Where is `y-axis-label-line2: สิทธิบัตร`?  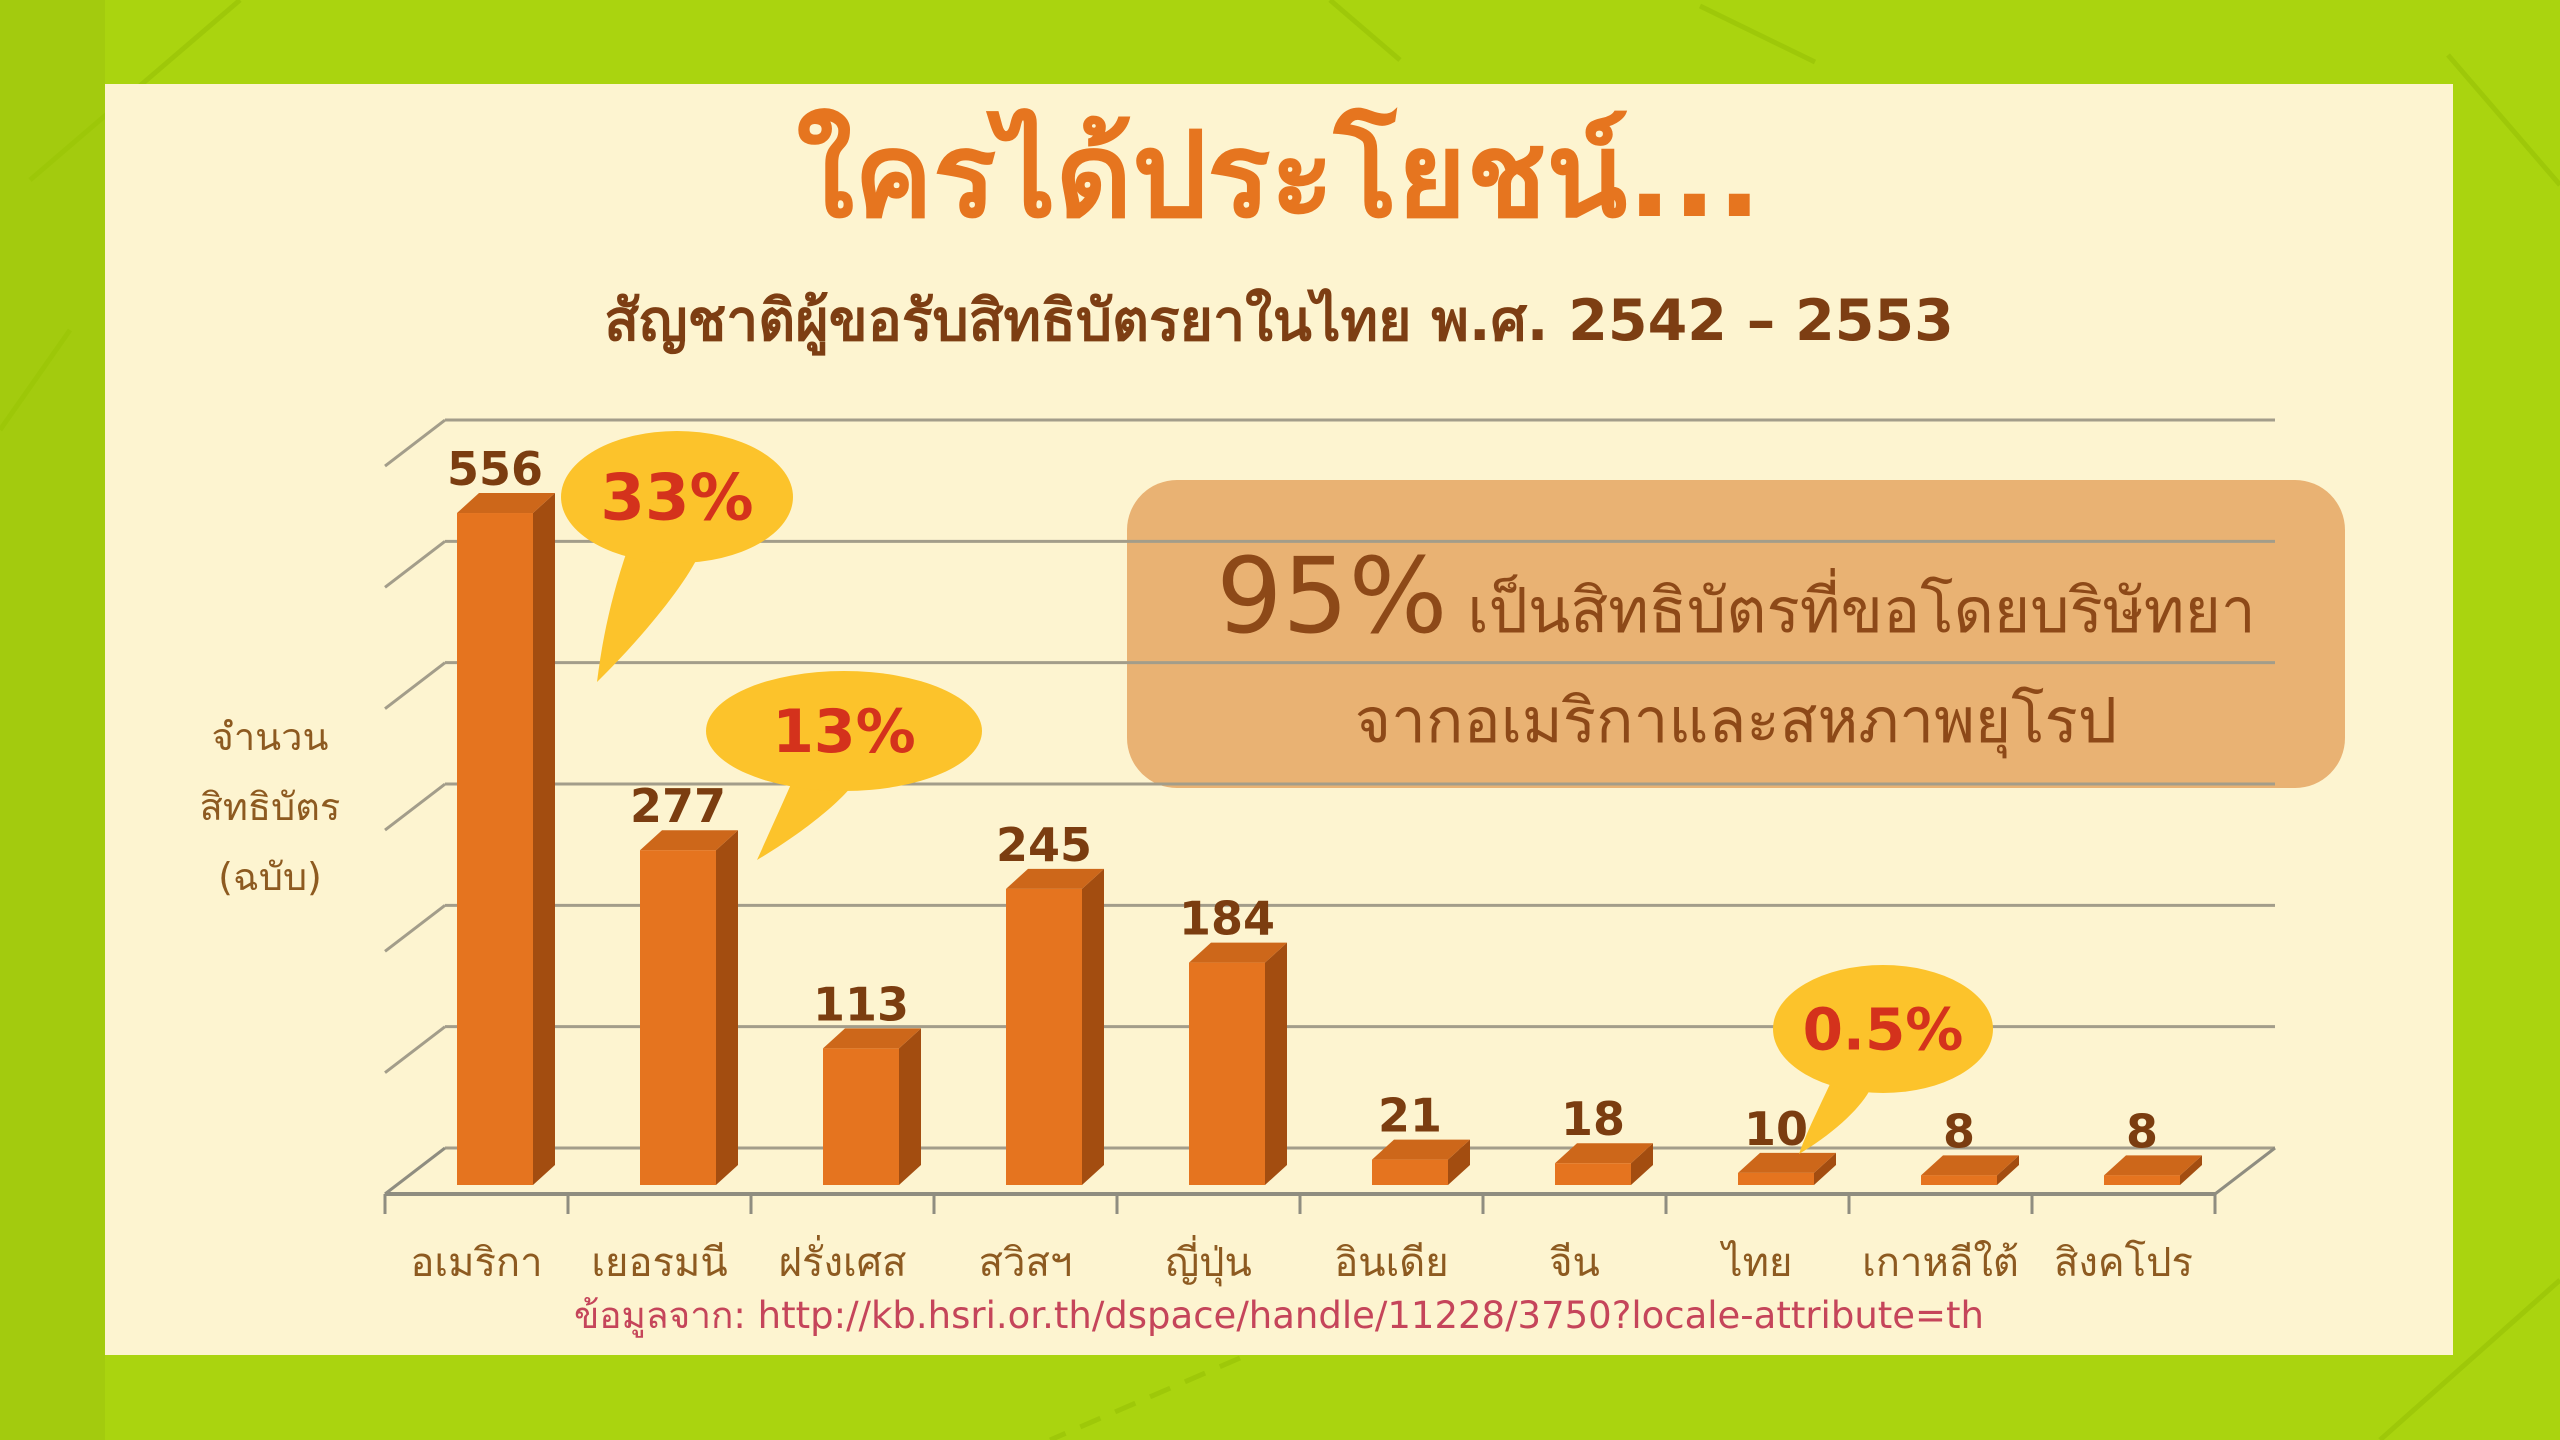
y-axis-label-line2: สิทธิบัตร is located at coordinates (270, 807).